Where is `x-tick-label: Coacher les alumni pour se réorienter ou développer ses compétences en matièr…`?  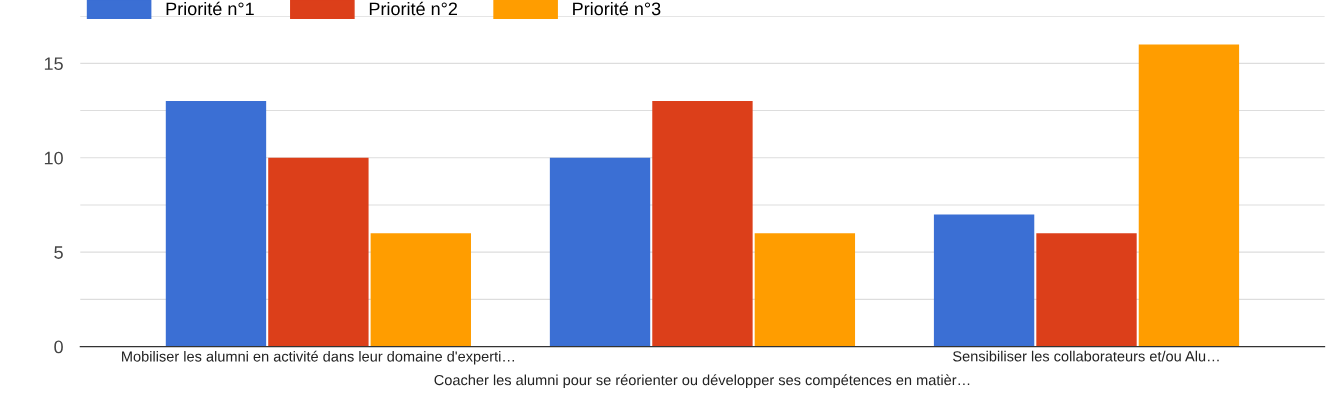
x-tick-label: Coacher les alumni pour se réorienter ou développer ses compétences en matièr… is located at coordinates (702, 381).